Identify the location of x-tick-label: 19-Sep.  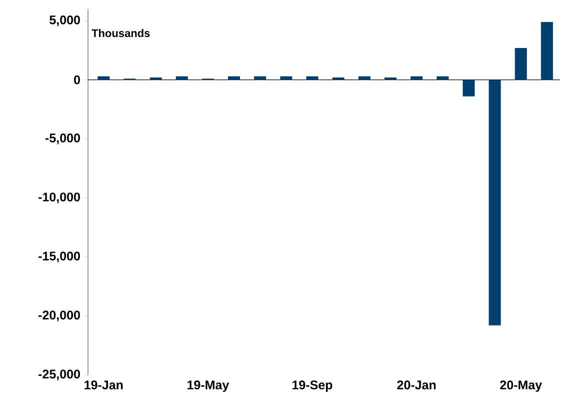
(312, 386).